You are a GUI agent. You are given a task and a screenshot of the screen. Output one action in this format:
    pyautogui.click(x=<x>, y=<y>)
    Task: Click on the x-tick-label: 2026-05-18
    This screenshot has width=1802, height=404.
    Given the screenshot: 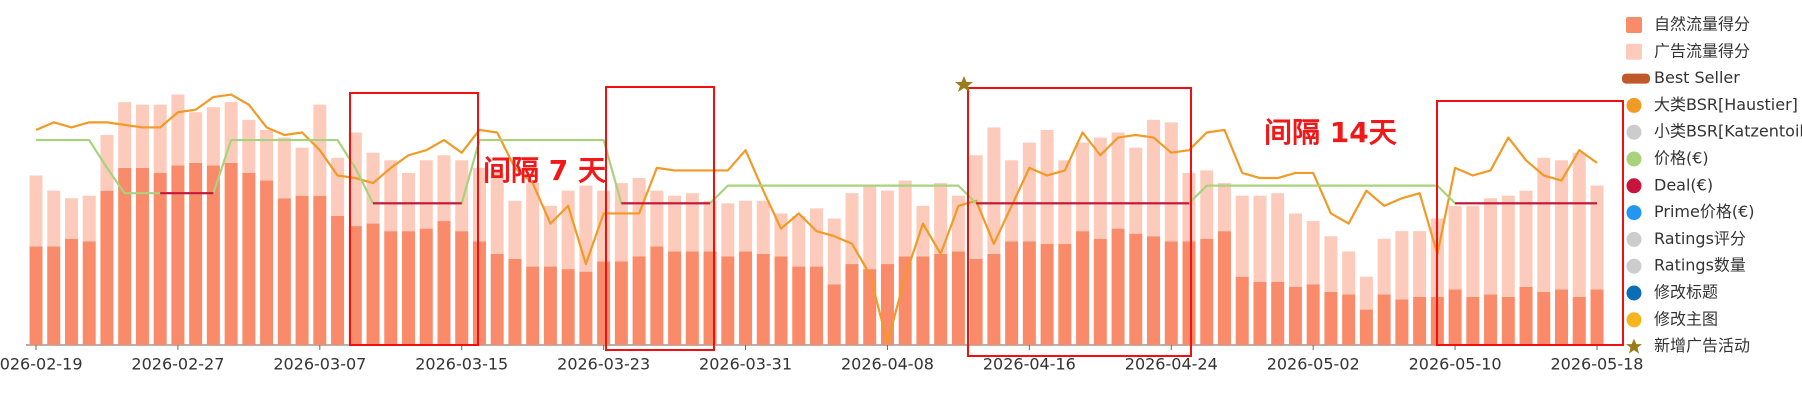 What is the action you would take?
    pyautogui.click(x=1597, y=364)
    